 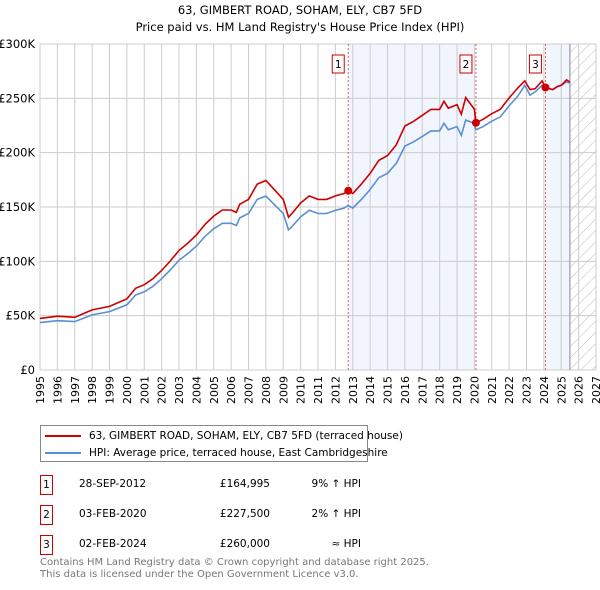 What do you see at coordinates (579, 390) in the screenshot?
I see `x-tick-label: 2026` at bounding box center [579, 390].